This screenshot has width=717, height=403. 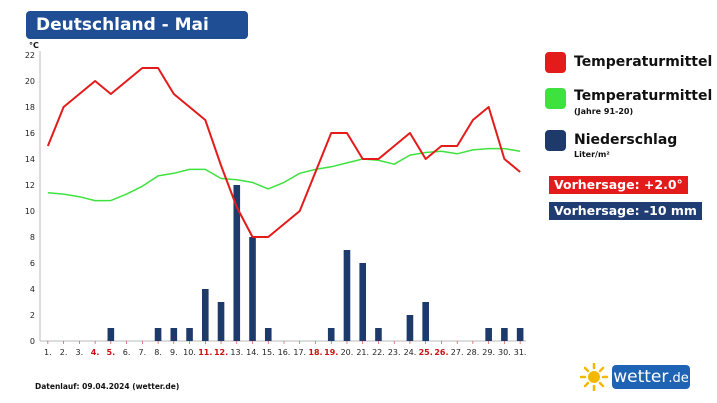 I want to click on legend-precip-label: Niederschlag, so click(x=626, y=140).